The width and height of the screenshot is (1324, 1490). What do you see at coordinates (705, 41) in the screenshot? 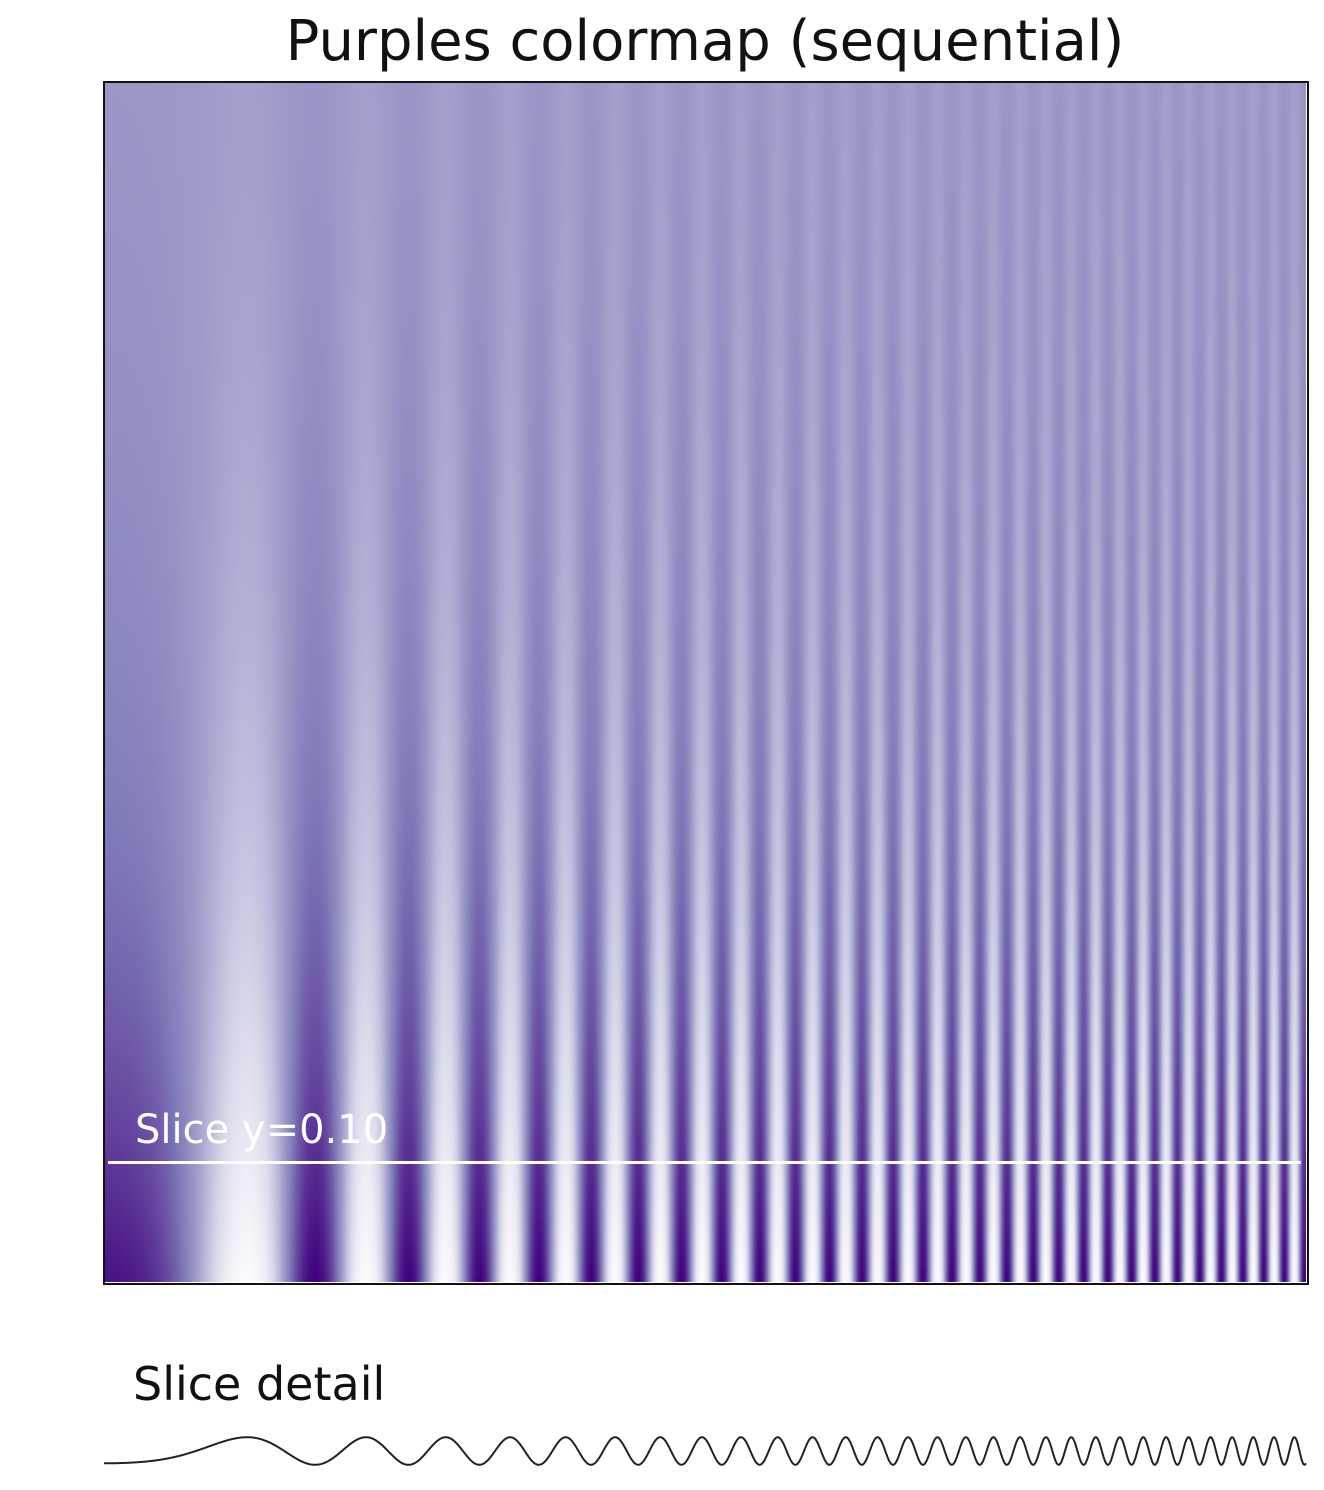
I see `chart-title: Purples colormap (sequential)` at bounding box center [705, 41].